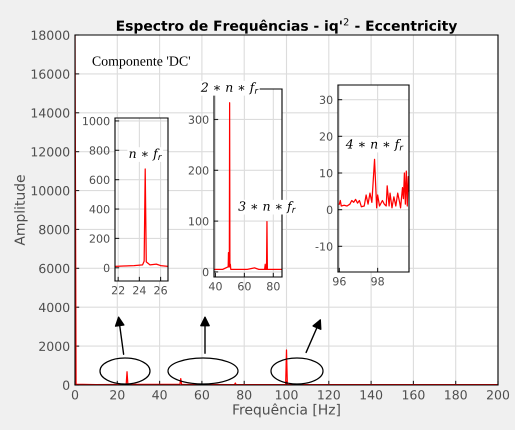 This screenshot has height=430, width=515. What do you see at coordinates (198, 119) in the screenshot?
I see `y-tick-label: 300` at bounding box center [198, 119].